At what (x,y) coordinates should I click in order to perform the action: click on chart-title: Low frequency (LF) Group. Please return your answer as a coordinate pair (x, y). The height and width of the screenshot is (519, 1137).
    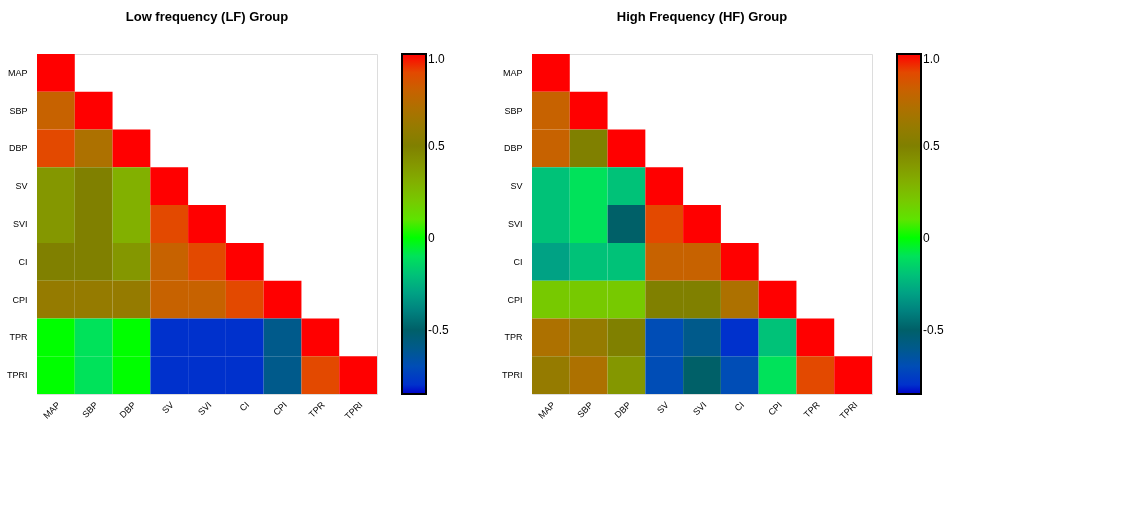
    Looking at the image, I should click on (207, 16).